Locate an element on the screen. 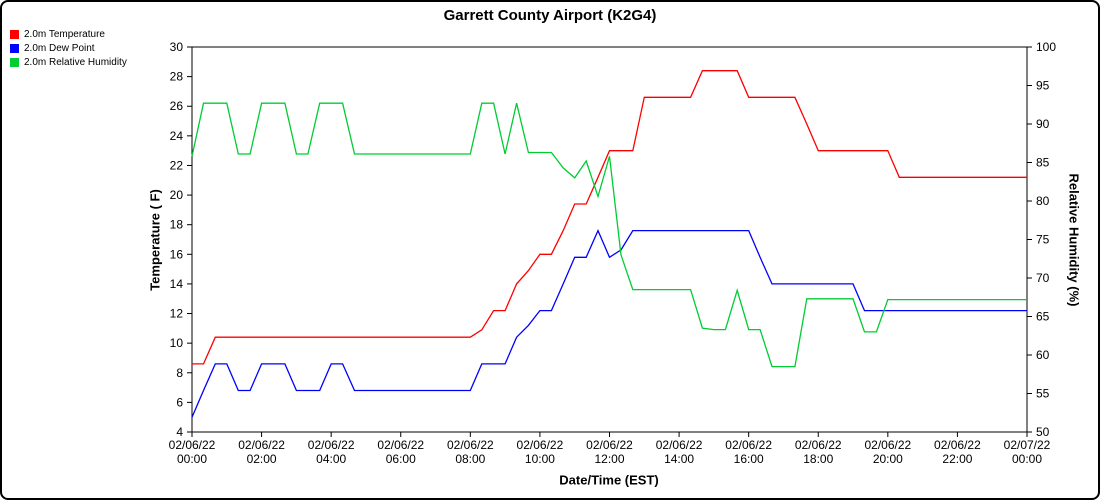 Image resolution: width=1100 pixels, height=500 pixels. x-tick-time: 04:00 is located at coordinates (331, 459).